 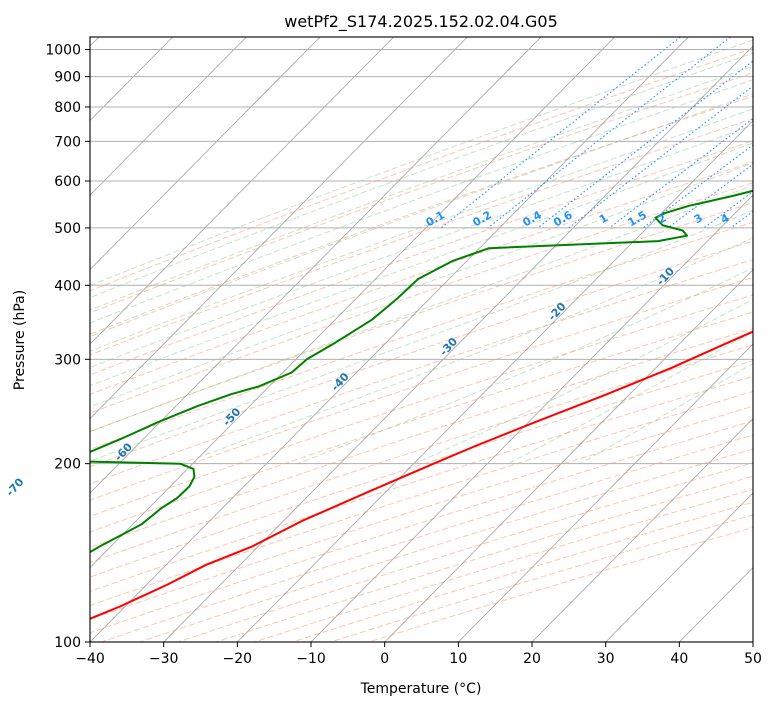 I want to click on y-tick-label: 400, so click(x=67, y=286).